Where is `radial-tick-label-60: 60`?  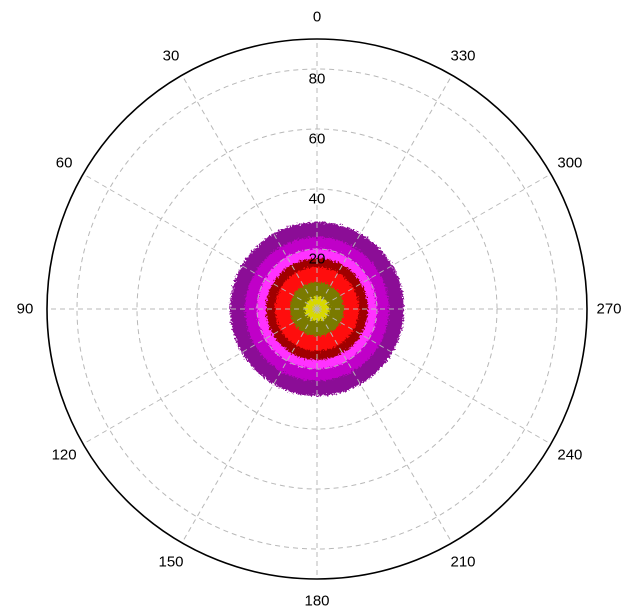
radial-tick-label-60: 60 is located at coordinates (317, 139).